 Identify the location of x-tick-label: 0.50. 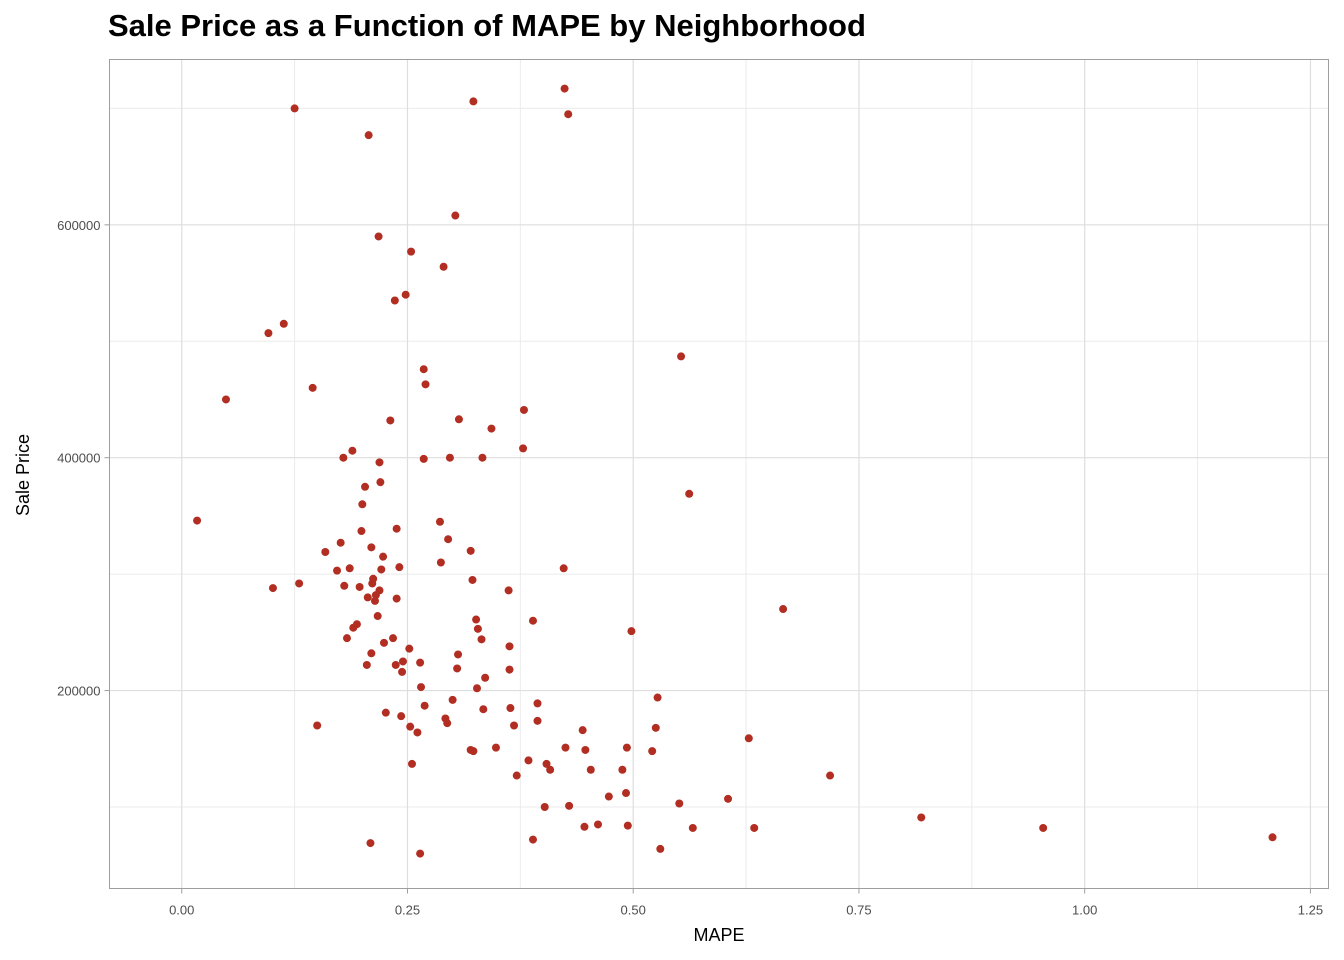
(633, 910).